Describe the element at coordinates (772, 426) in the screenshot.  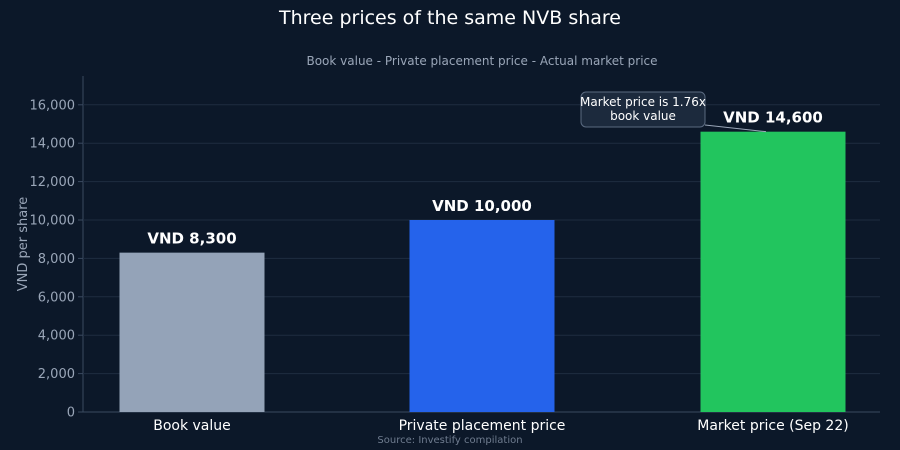
I see `x-tick-label: Market price (Sep 22)` at that location.